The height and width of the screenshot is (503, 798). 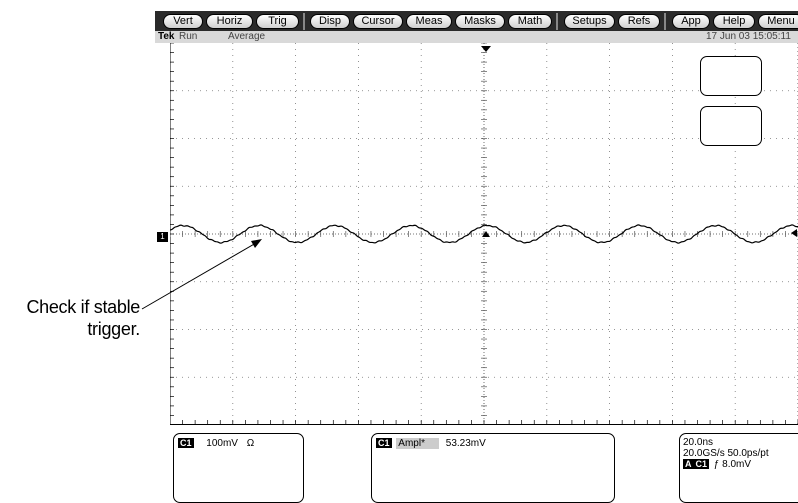 What do you see at coordinates (277, 21) in the screenshot?
I see `trig-button: Trig` at bounding box center [277, 21].